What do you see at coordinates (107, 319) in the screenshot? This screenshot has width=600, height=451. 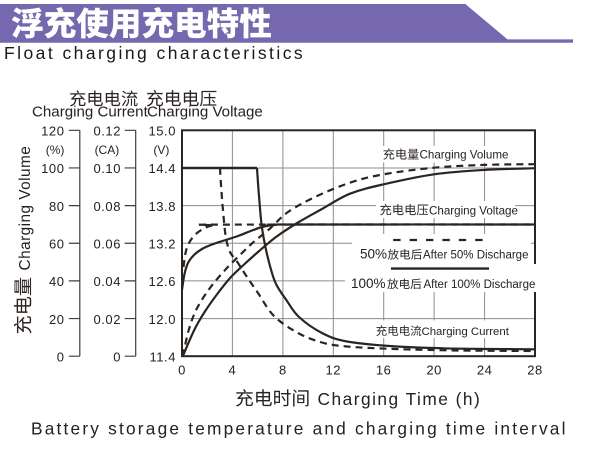 I see `svg-text: 0.02` at bounding box center [107, 319].